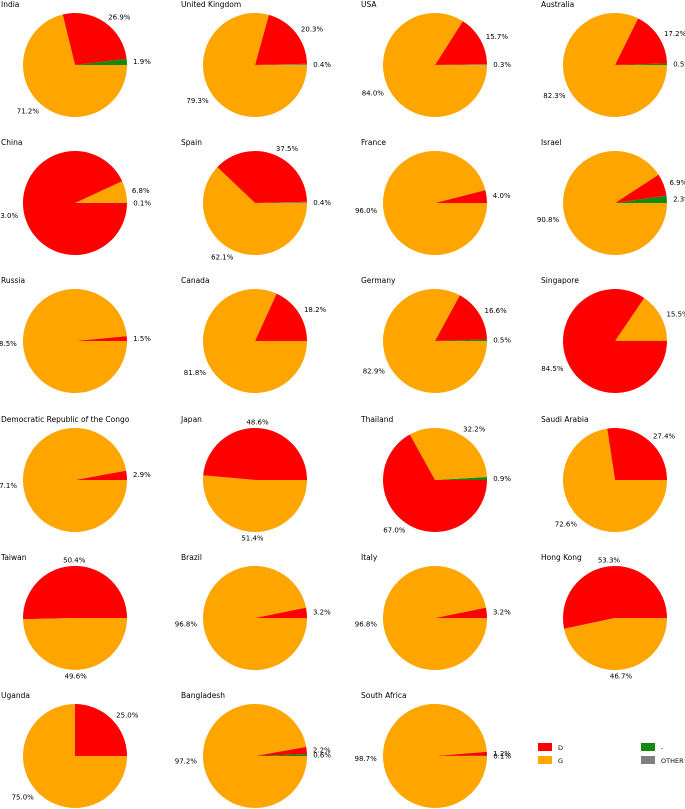 The width and height of the screenshot is (685, 809). I want to click on pie-hong-kong: Hong Kong 53.3% 46.7%, so click(604, 616).